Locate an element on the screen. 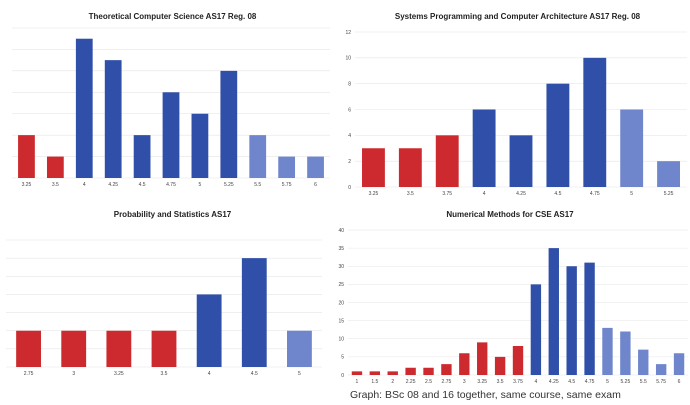 The width and height of the screenshot is (690, 405). y-tick-label: 30 is located at coordinates (341, 267).